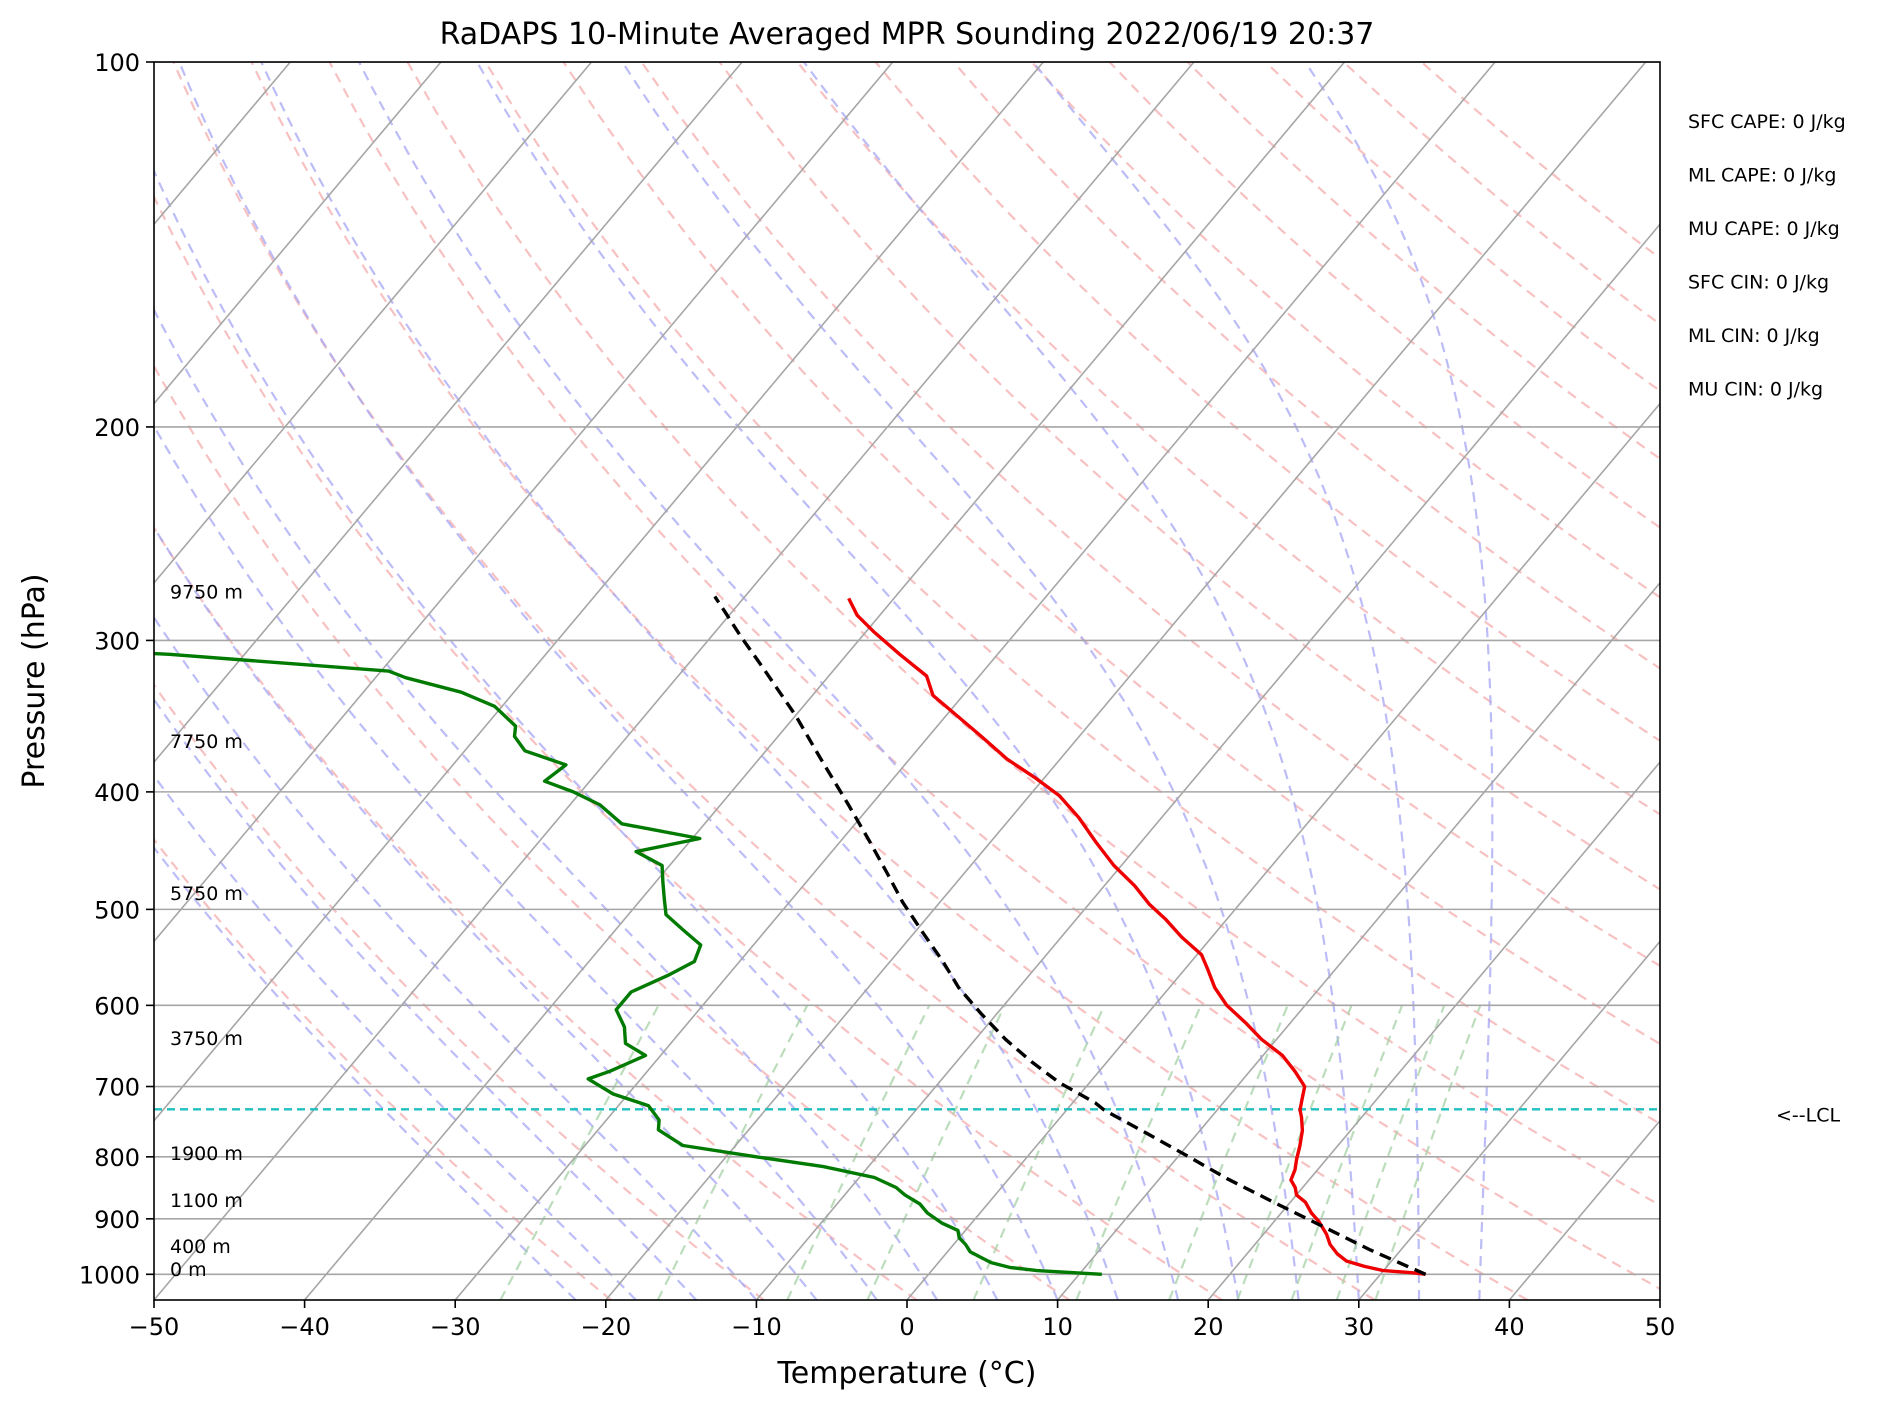  What do you see at coordinates (1762, 176) in the screenshot?
I see `parameter-item: ML CAPE: 0 J/kg` at bounding box center [1762, 176].